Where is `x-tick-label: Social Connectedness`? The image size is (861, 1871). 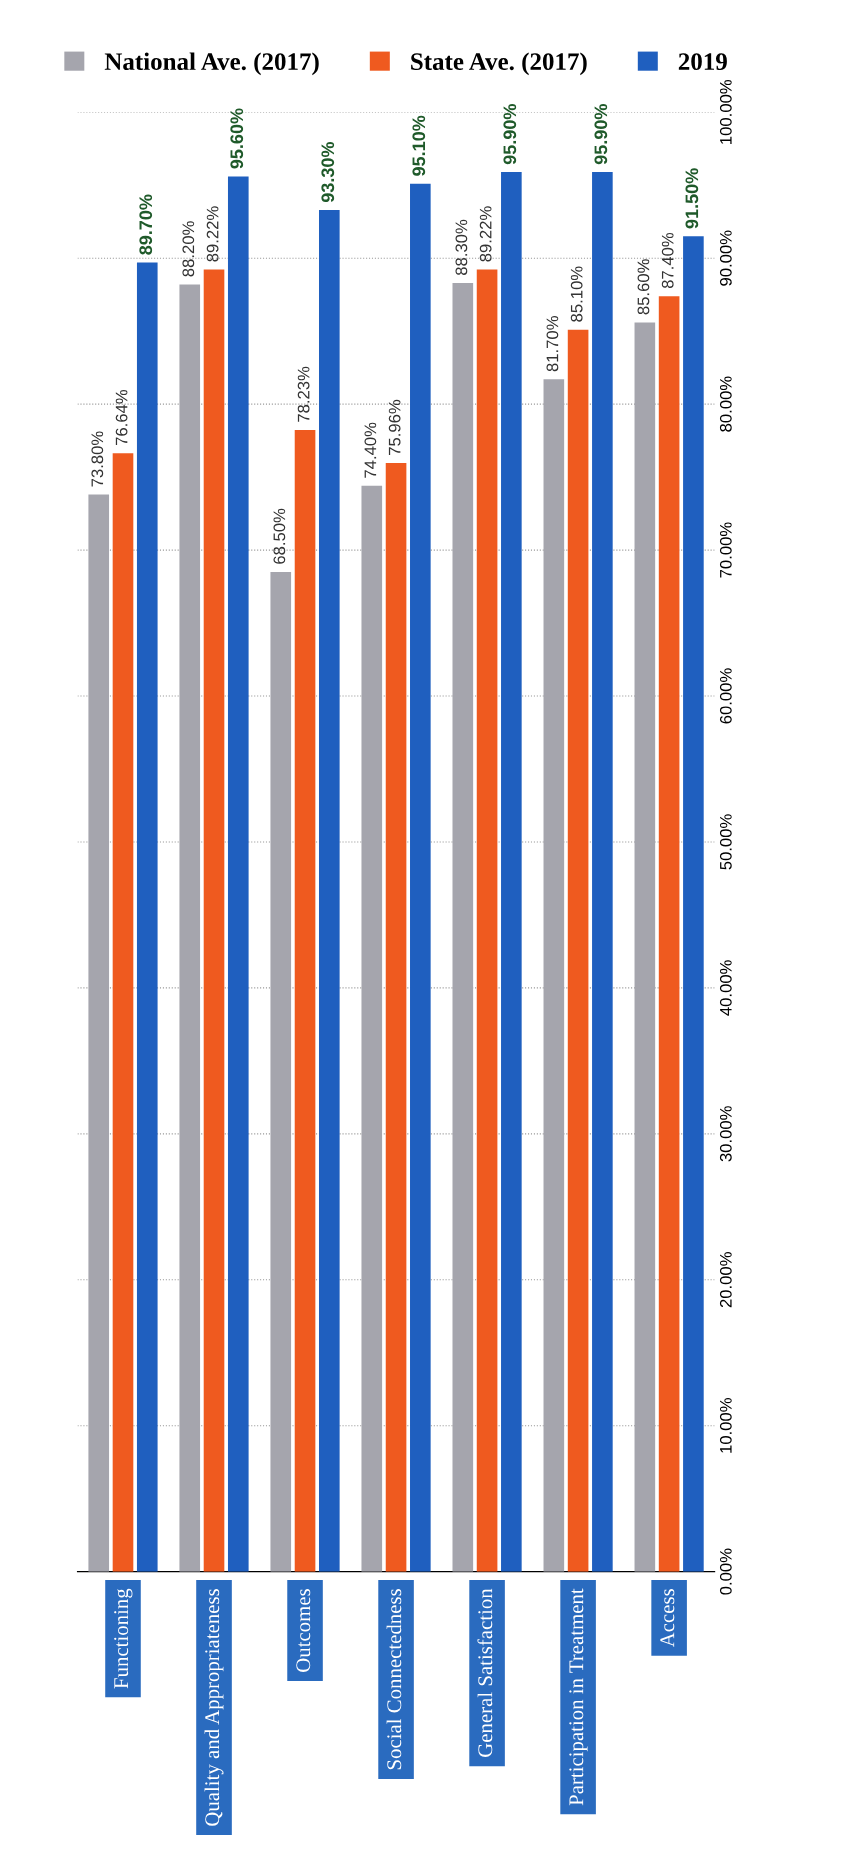 x-tick-label: Social Connectedness is located at coordinates (394, 1679).